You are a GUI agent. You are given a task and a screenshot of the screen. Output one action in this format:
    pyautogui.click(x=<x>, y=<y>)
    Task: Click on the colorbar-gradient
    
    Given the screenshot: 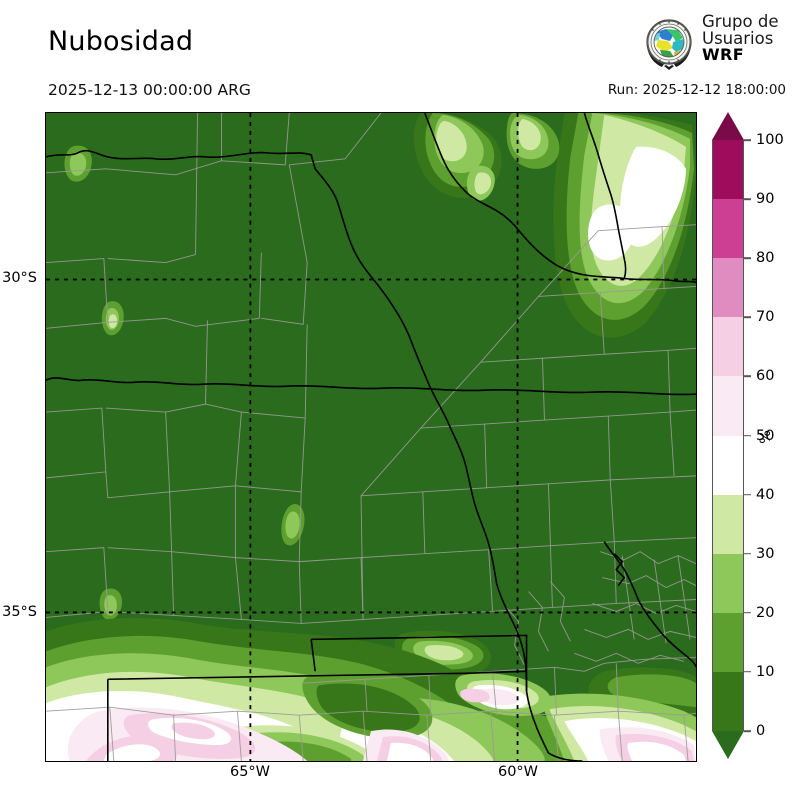 What is the action you would take?
    pyautogui.click(x=728, y=436)
    